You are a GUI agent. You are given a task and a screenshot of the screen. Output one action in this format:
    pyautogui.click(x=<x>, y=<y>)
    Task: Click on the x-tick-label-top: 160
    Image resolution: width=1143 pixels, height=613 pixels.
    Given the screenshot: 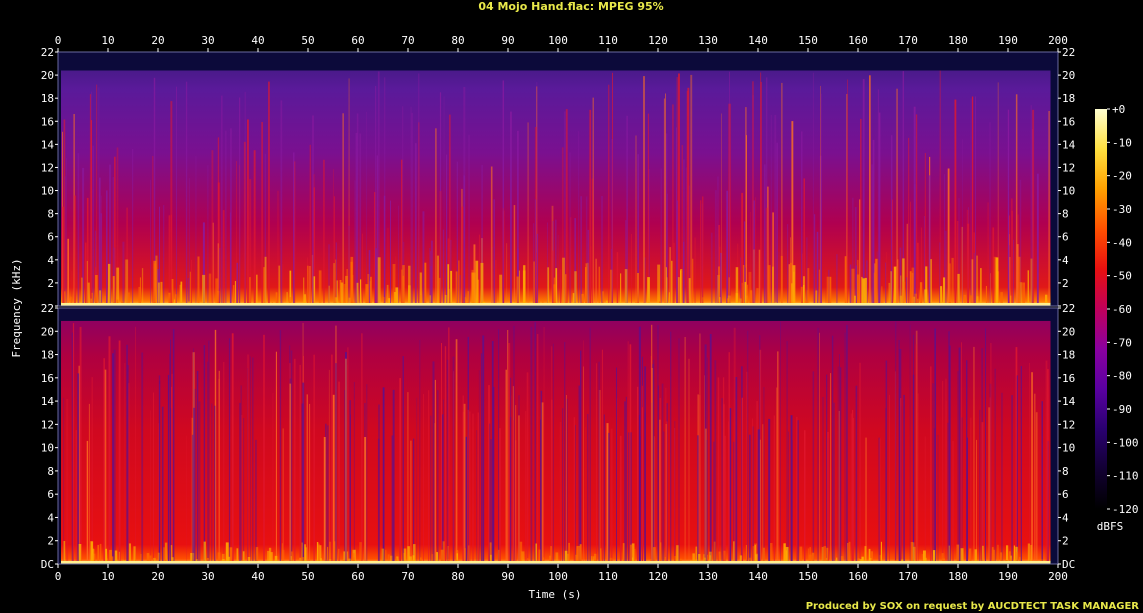 What is the action you would take?
    pyautogui.click(x=858, y=40)
    